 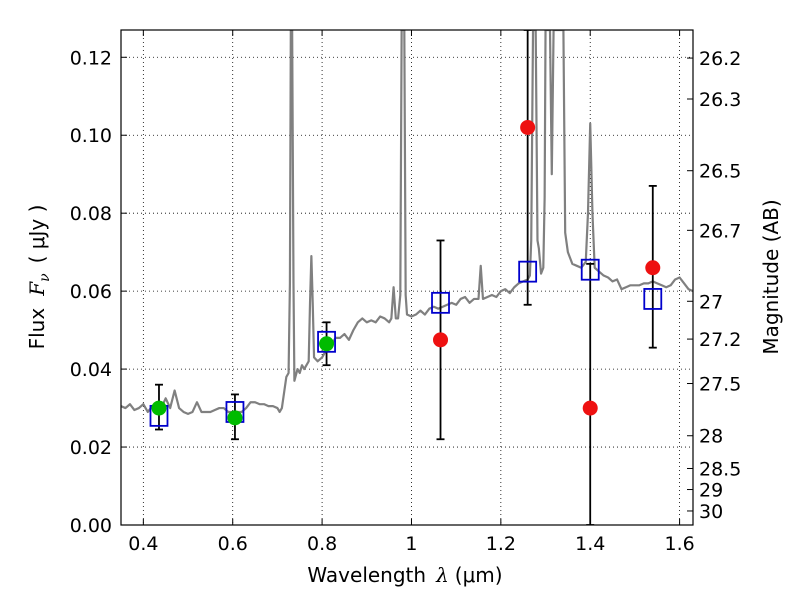 I want to click on right-tick-label: 30, so click(x=711, y=512).